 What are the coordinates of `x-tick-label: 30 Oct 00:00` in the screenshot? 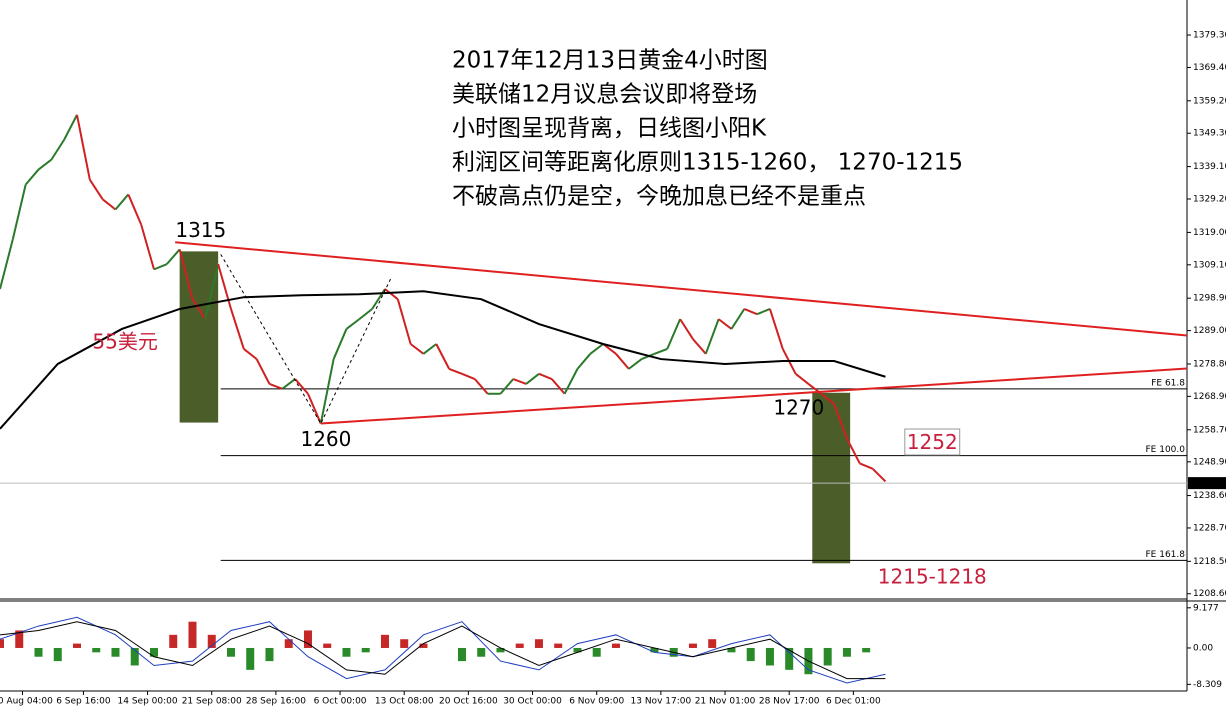 It's located at (532, 702).